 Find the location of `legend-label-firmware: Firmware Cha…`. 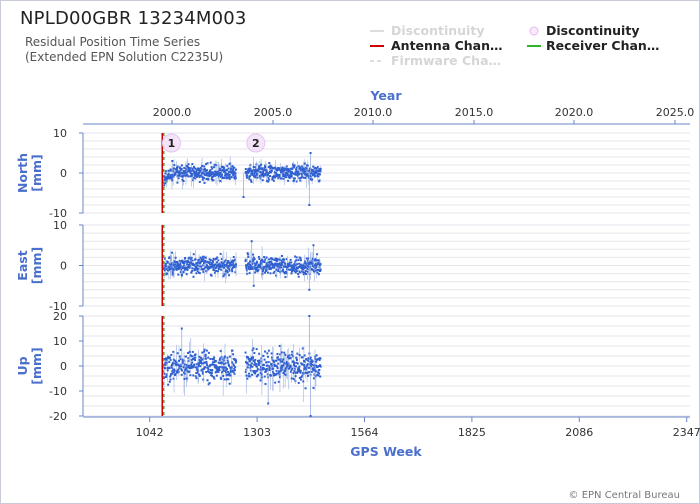

legend-label-firmware: Firmware Cha… is located at coordinates (446, 60).